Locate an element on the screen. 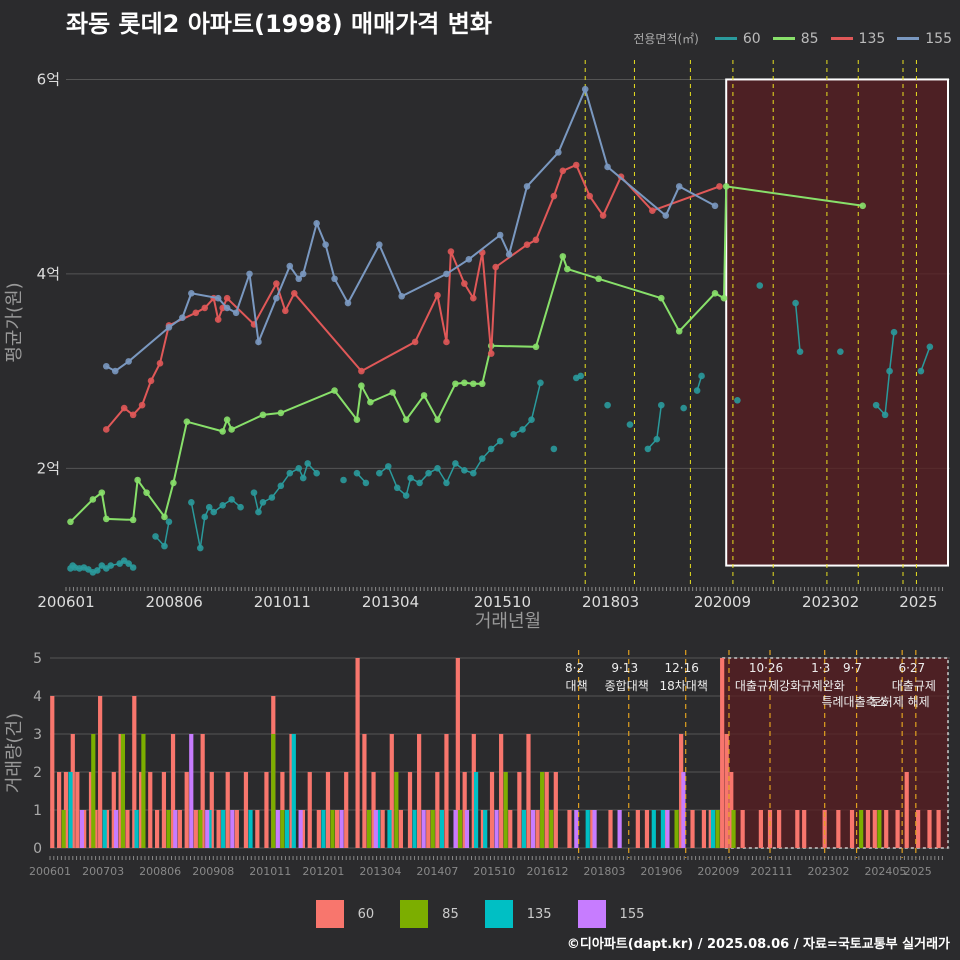  legend-title: 전용면적(㎡) is located at coordinates (666, 39).